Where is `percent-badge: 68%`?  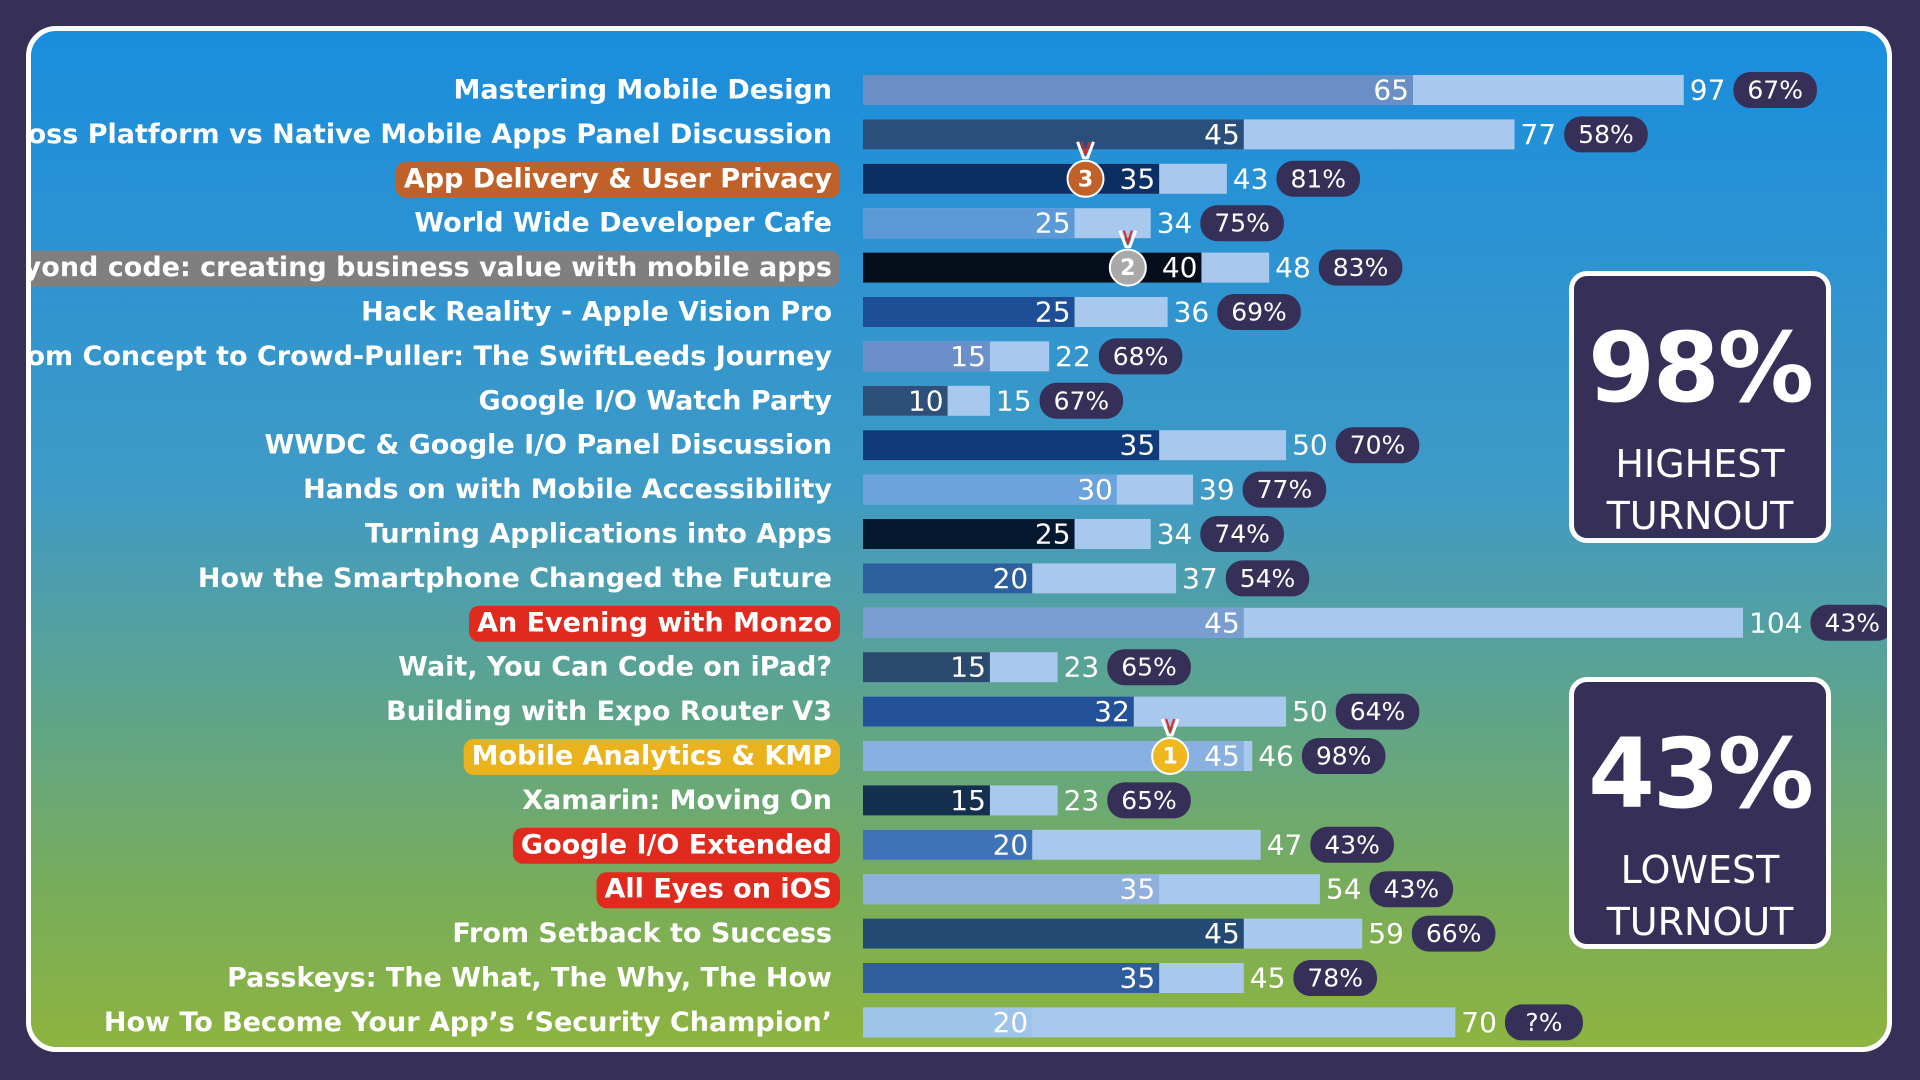
percent-badge: 68% is located at coordinates (1140, 356).